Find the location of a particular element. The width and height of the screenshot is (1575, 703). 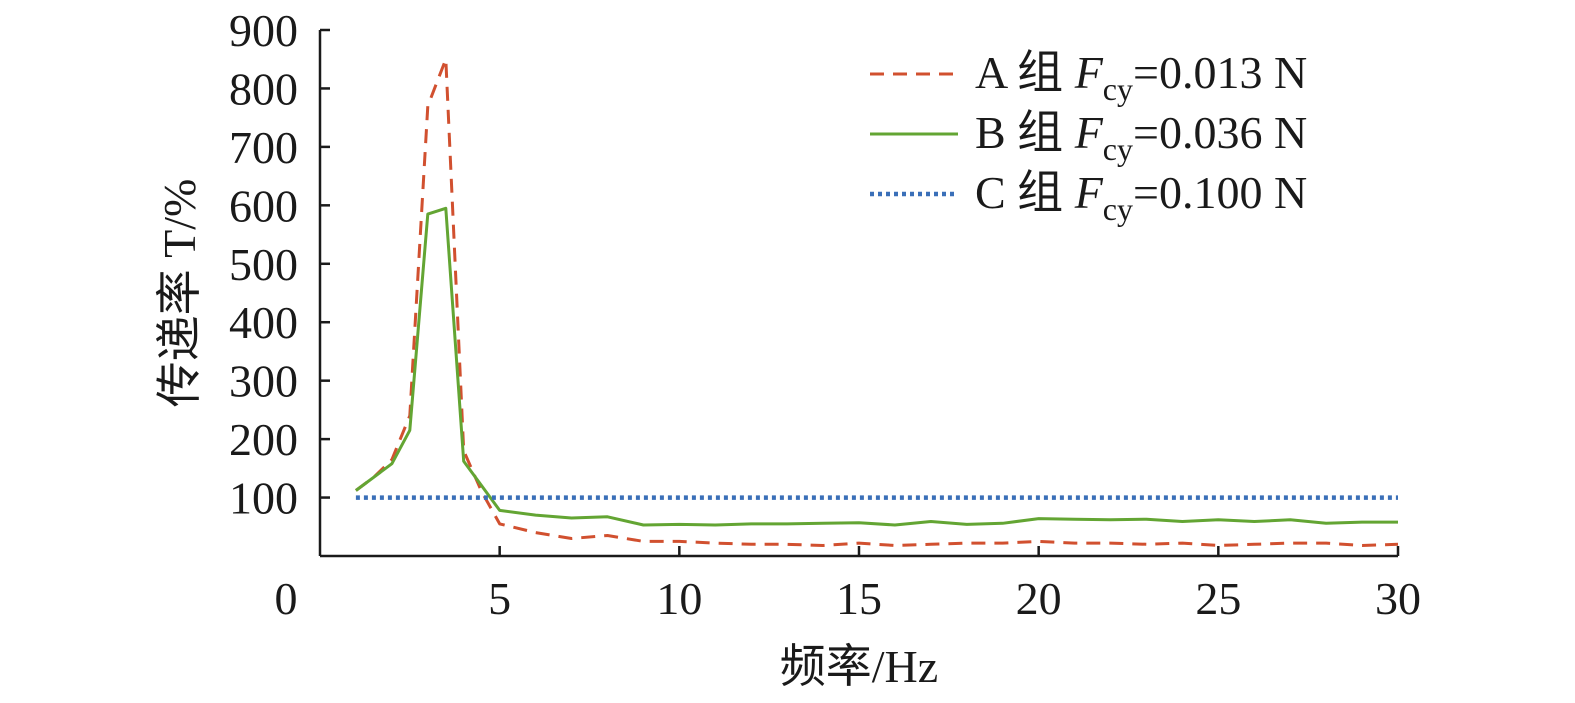

y-tick-label: 700 is located at coordinates (263, 147).